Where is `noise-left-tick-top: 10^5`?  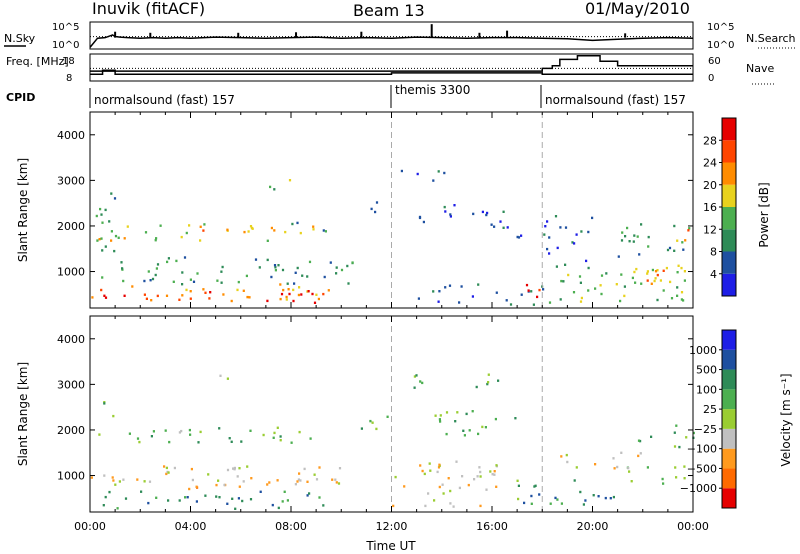
noise-left-tick-top: 10^5 is located at coordinates (65, 27).